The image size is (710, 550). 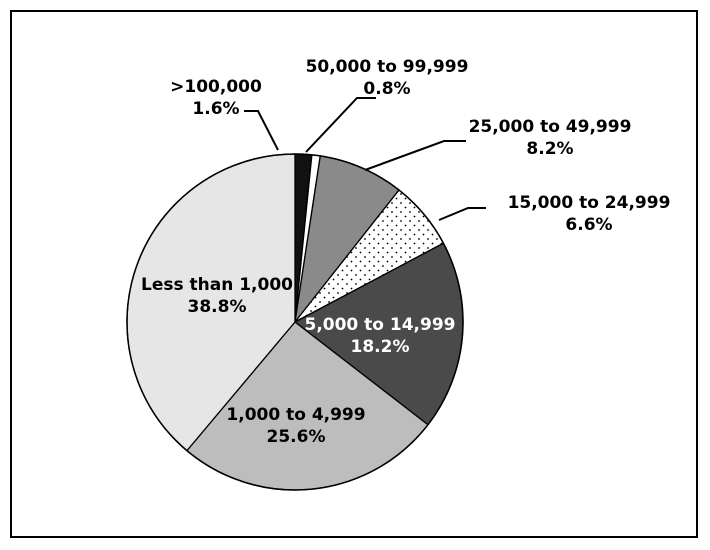 I want to click on slice-percent-5-000-to-14-999: 18.2%, so click(x=380, y=347).